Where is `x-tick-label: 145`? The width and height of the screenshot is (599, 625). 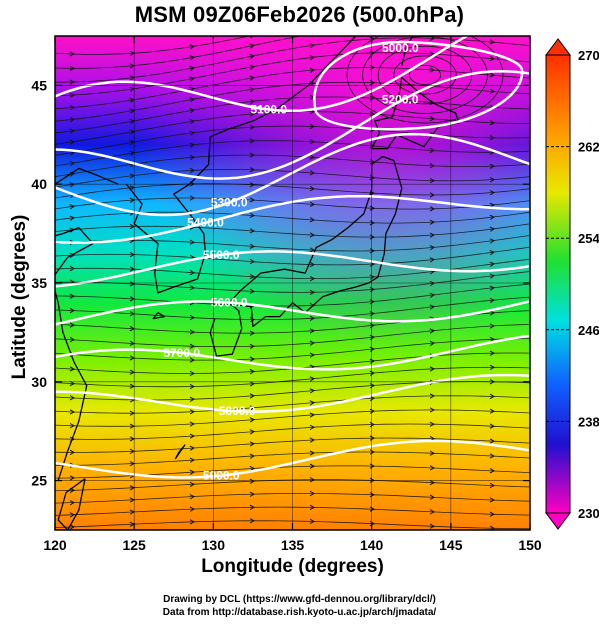
x-tick-label: 145 is located at coordinates (451, 545).